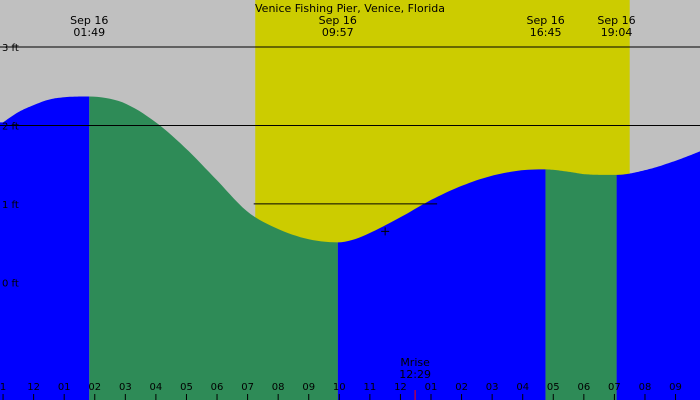  What do you see at coordinates (339, 387) in the screenshot?
I see `x-tick-label: 10` at bounding box center [339, 387].